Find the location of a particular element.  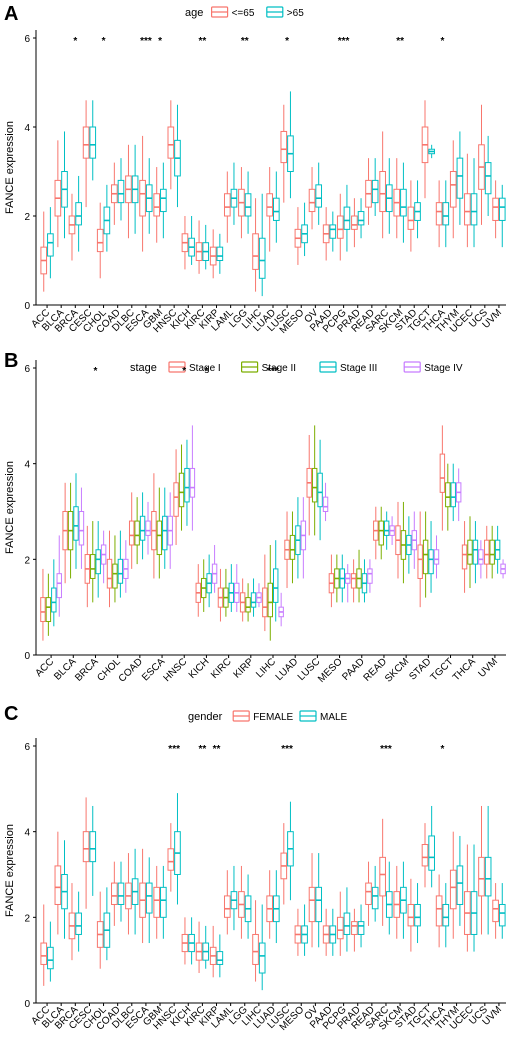

legend-key: >65 is located at coordinates (285, 12).